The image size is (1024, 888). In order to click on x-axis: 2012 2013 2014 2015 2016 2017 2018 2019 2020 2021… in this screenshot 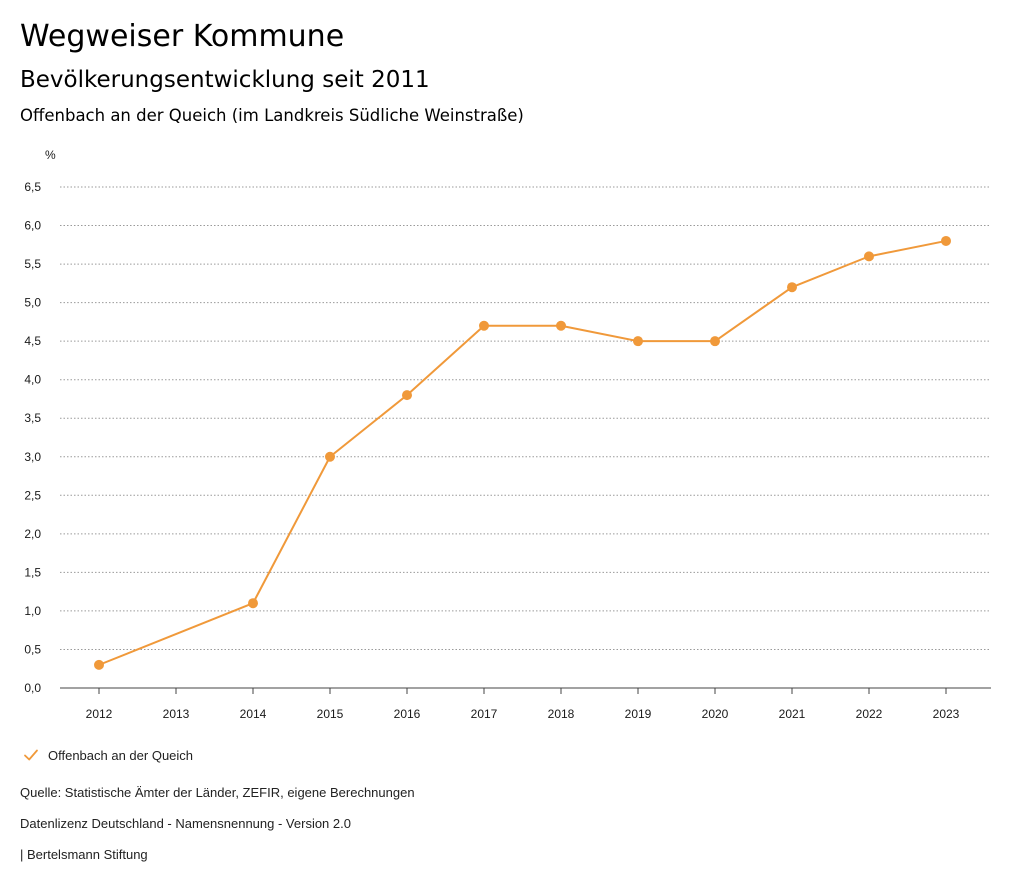, I will do `click(525, 704)`.